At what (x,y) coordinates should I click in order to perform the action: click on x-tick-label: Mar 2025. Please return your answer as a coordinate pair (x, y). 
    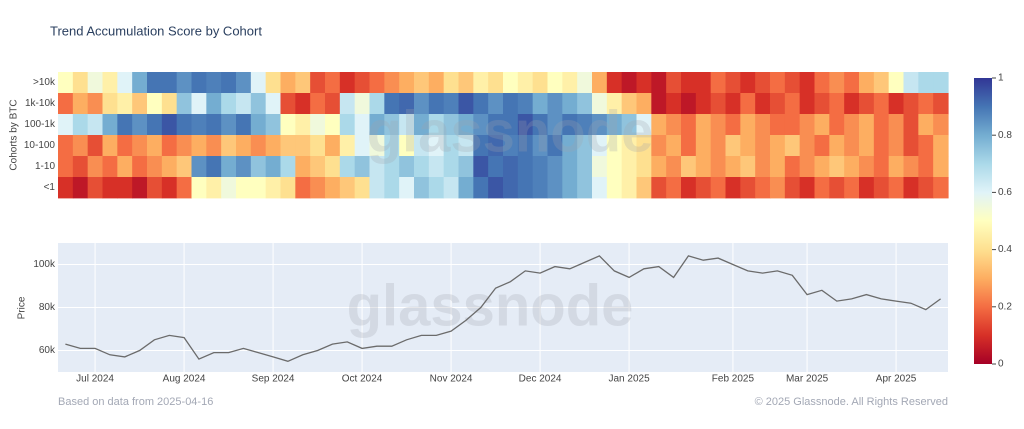
    Looking at the image, I should click on (807, 379).